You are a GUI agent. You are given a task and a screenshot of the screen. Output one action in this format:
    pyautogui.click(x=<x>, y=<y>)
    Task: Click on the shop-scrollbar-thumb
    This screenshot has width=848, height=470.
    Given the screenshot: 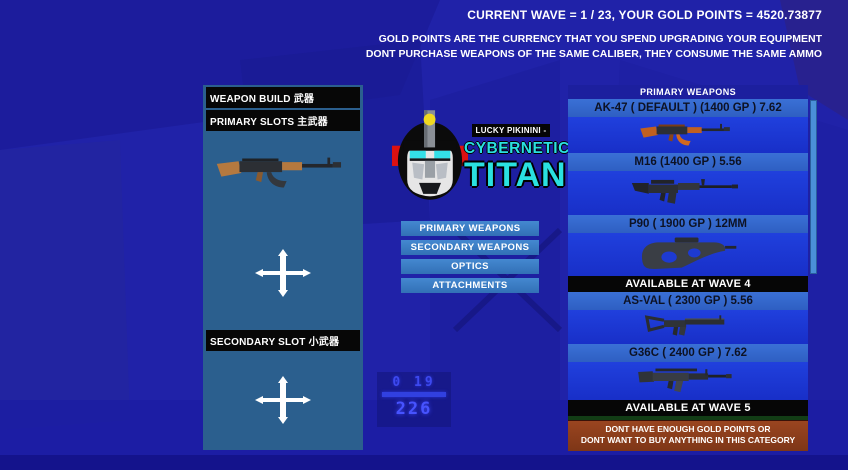 What is the action you would take?
    pyautogui.click(x=813, y=187)
    